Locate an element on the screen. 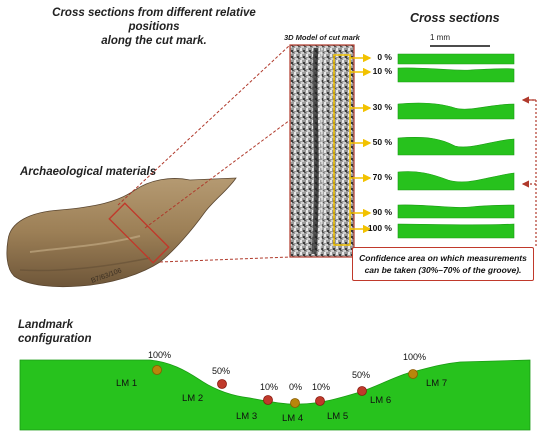 The width and height of the screenshot is (550, 442). groove-light is located at coordinates (321, 151).